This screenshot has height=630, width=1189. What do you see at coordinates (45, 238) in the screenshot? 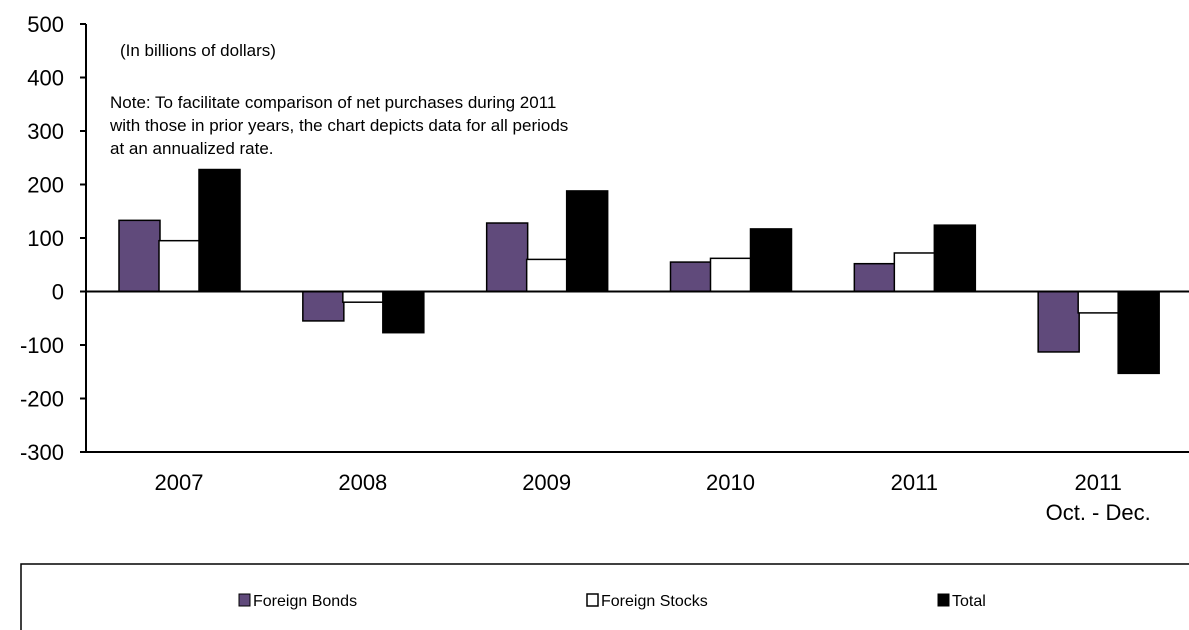
I see `y-tick-label: 100` at bounding box center [45, 238].